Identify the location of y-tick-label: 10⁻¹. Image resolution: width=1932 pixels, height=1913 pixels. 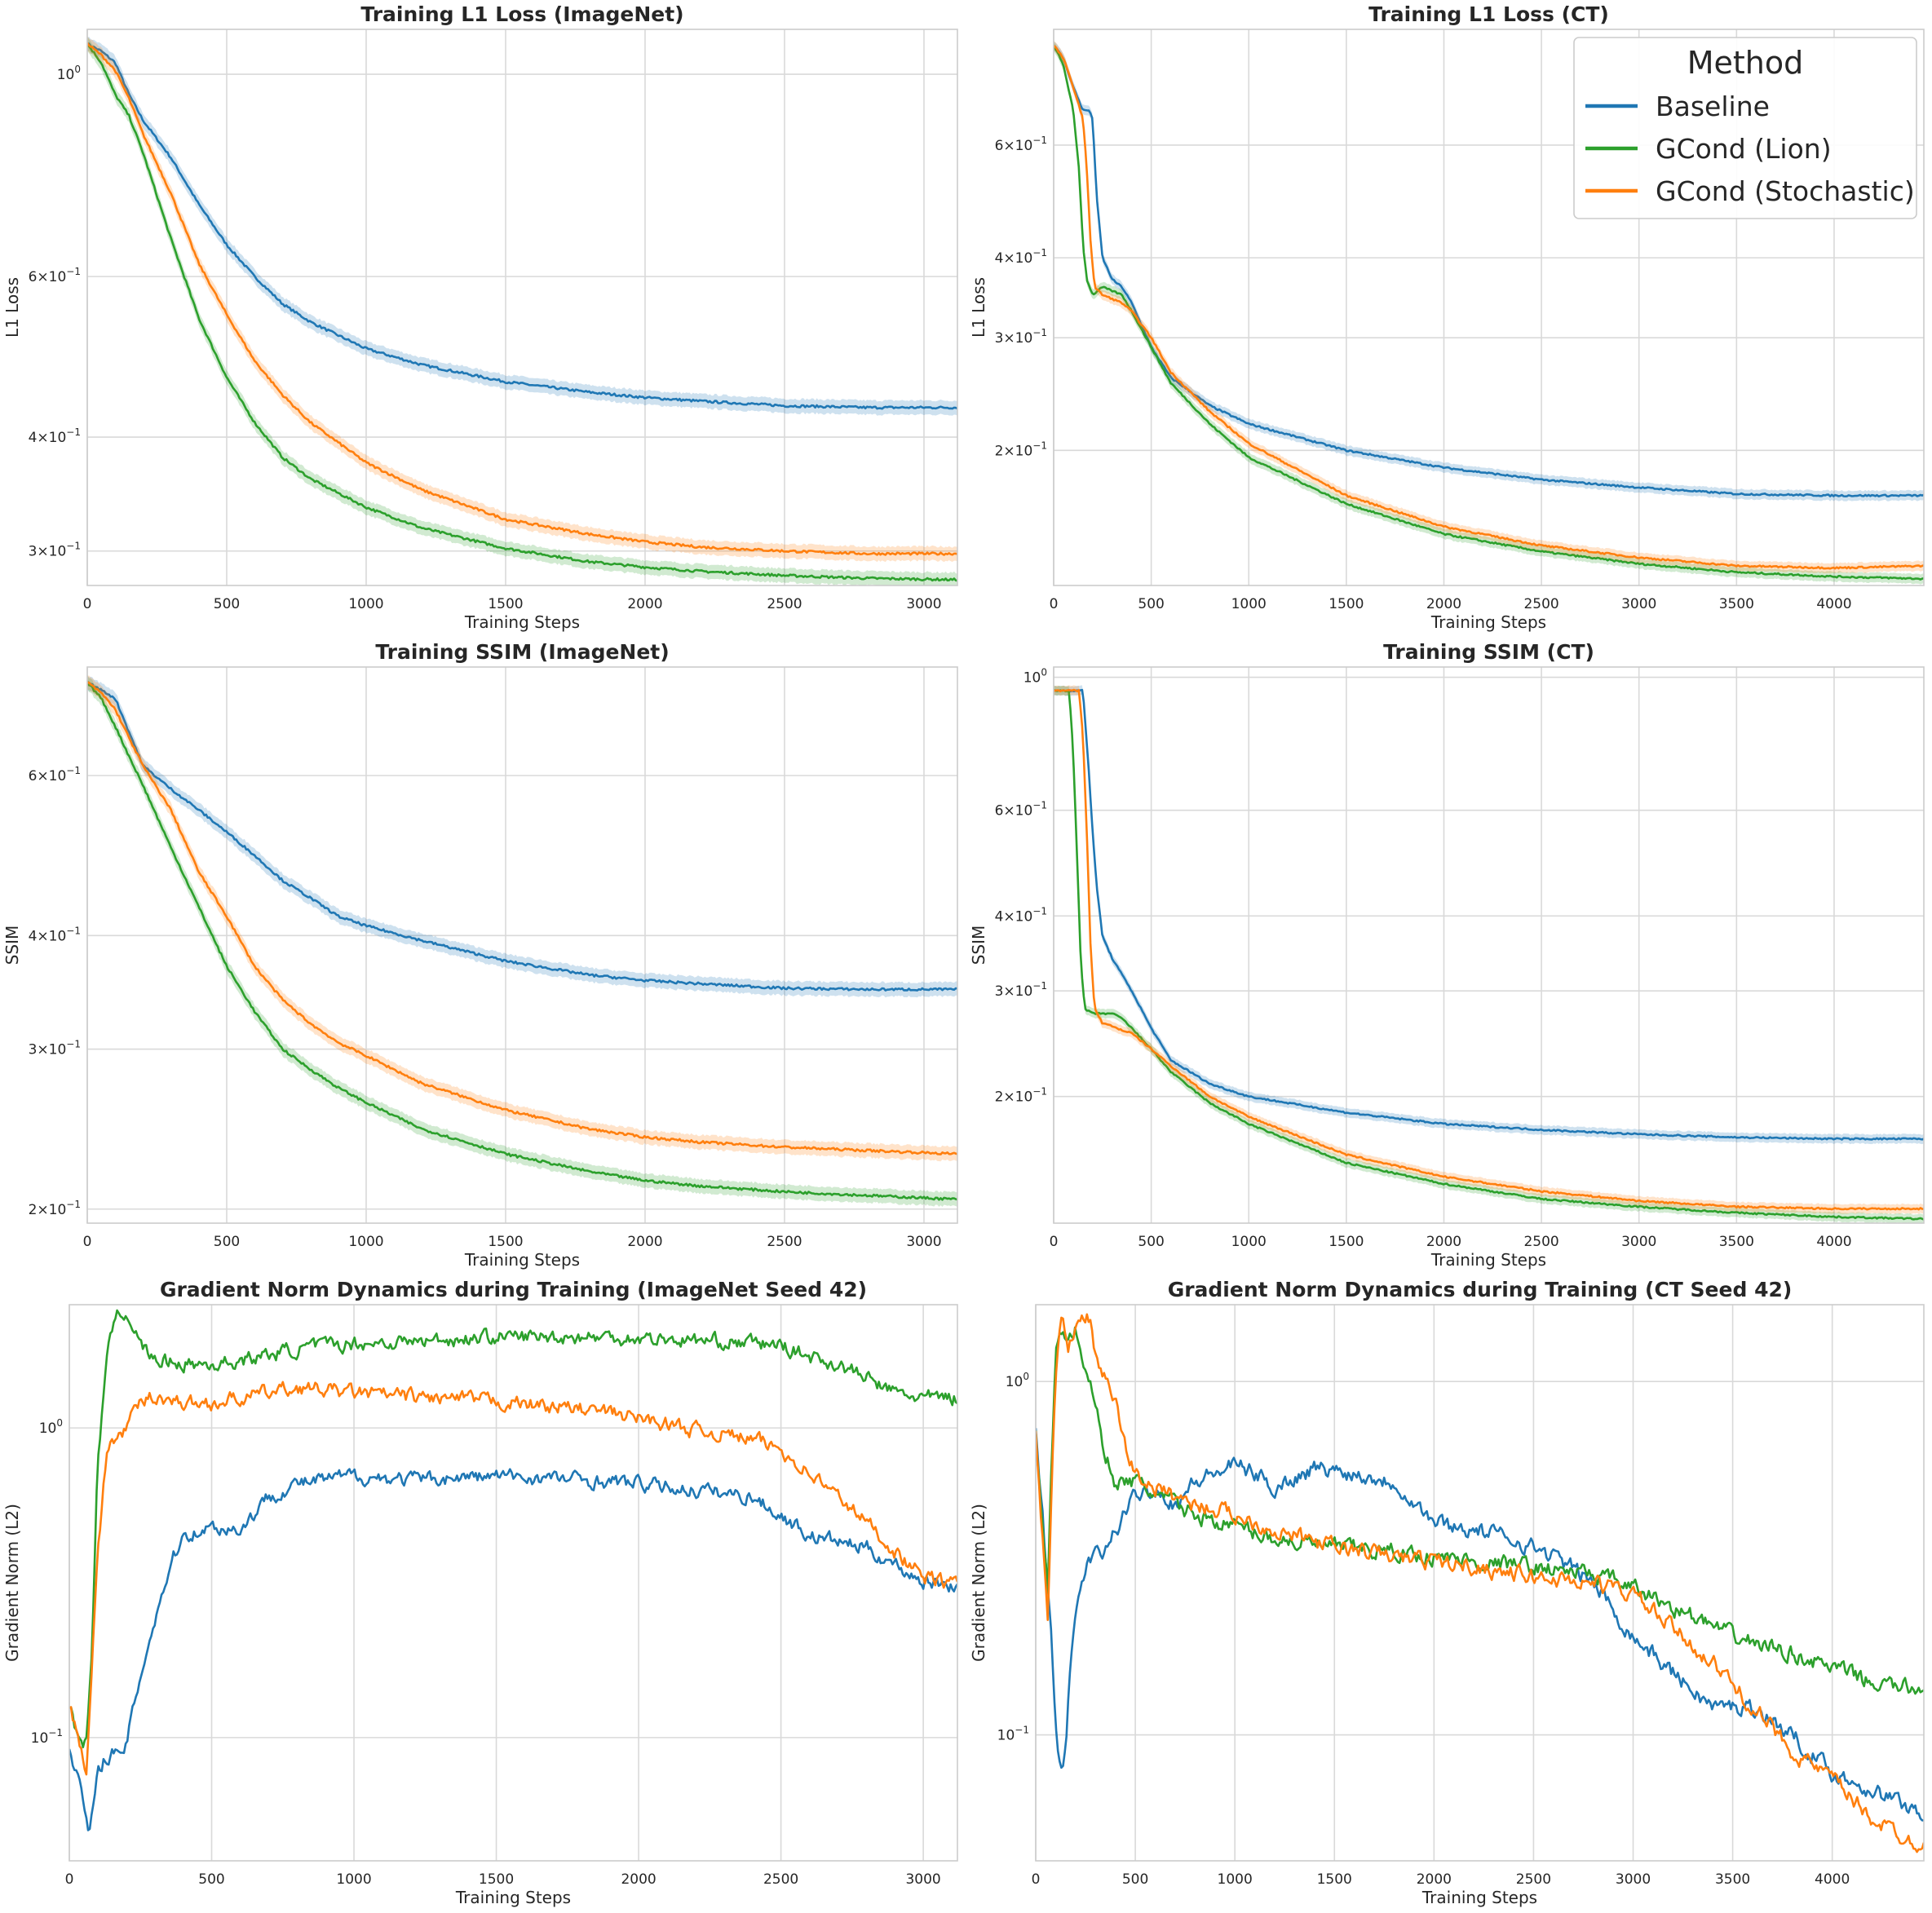
(1013, 1734).